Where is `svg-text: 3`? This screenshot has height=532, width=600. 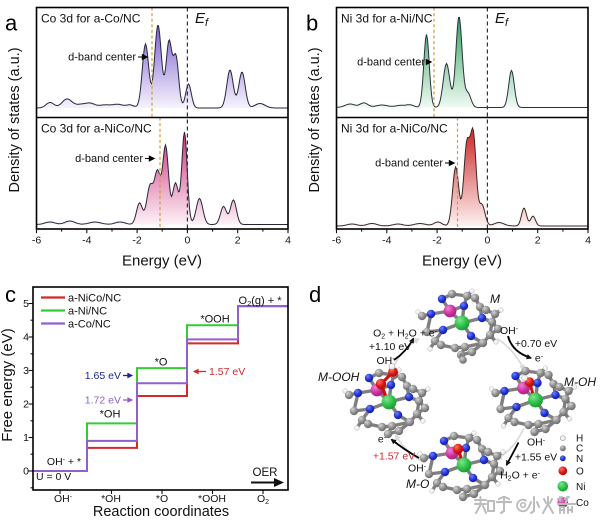
svg-text: 3 is located at coordinates (26, 371).